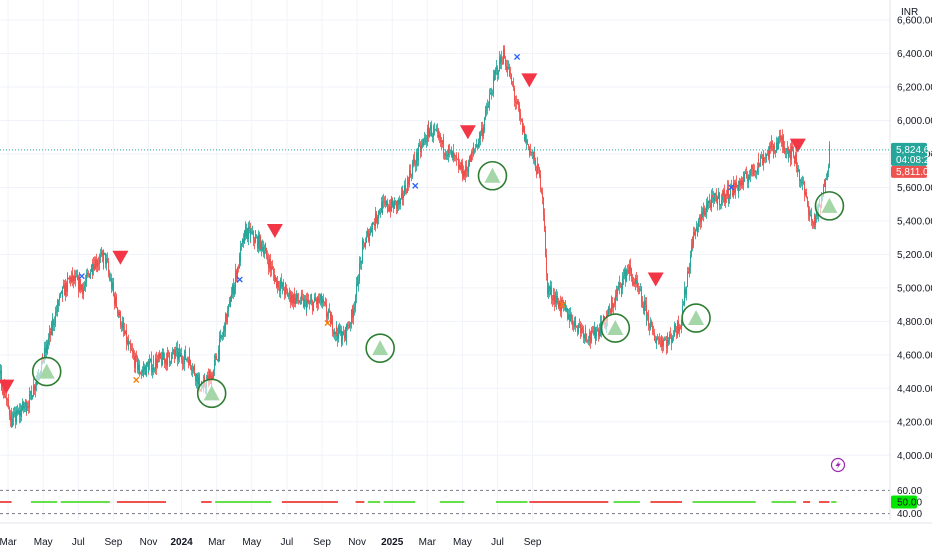 The image size is (932, 550). Describe the element at coordinates (909, 491) in the screenshot. I see `indicator-upper-label: 60.00` at that location.